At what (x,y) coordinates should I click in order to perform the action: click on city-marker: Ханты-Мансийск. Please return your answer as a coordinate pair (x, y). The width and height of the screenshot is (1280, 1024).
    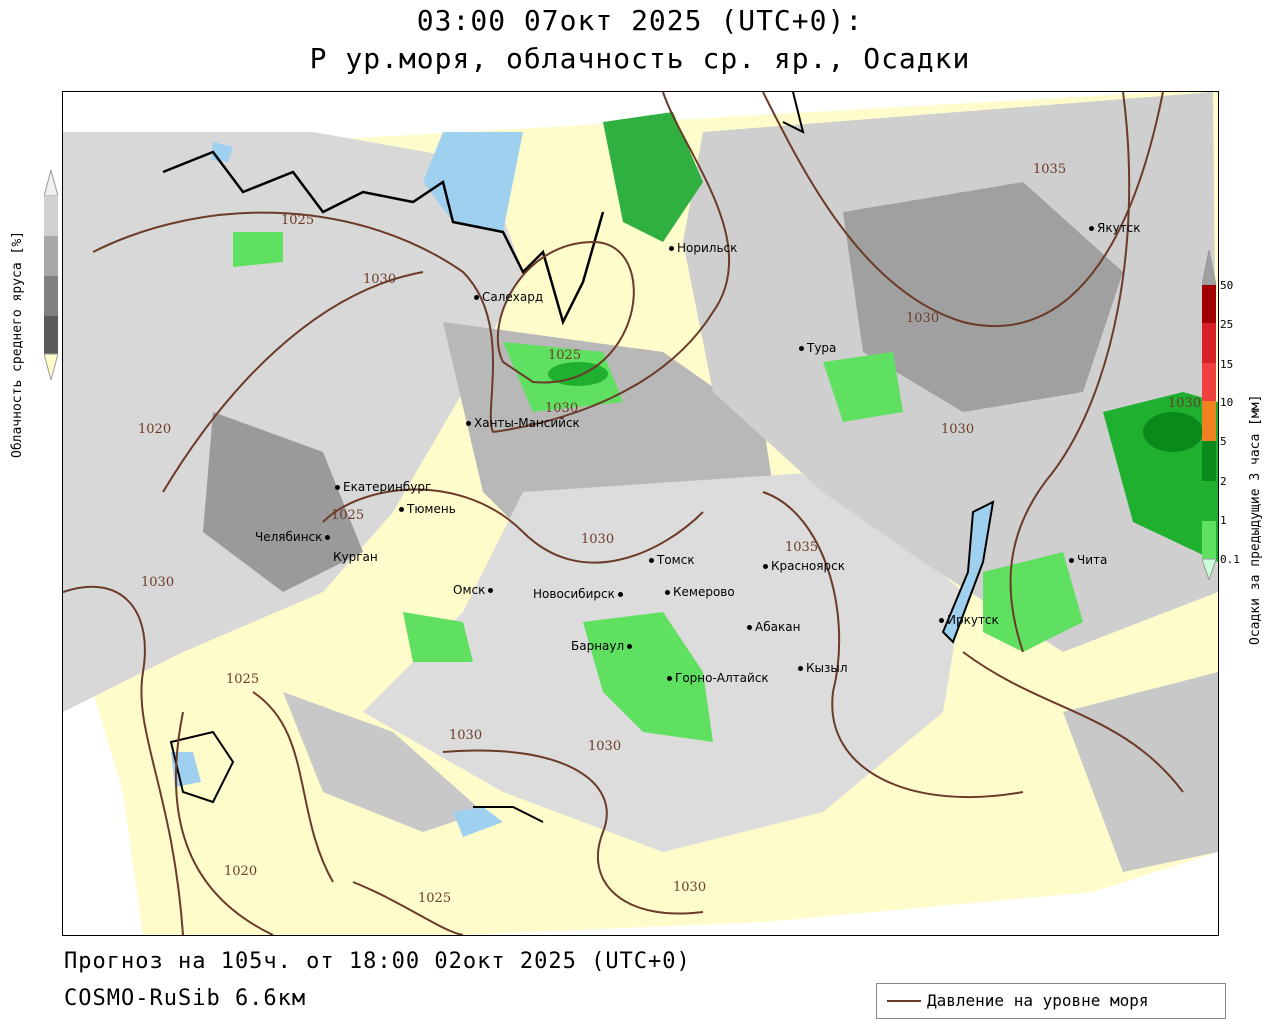
    Looking at the image, I should click on (523, 423).